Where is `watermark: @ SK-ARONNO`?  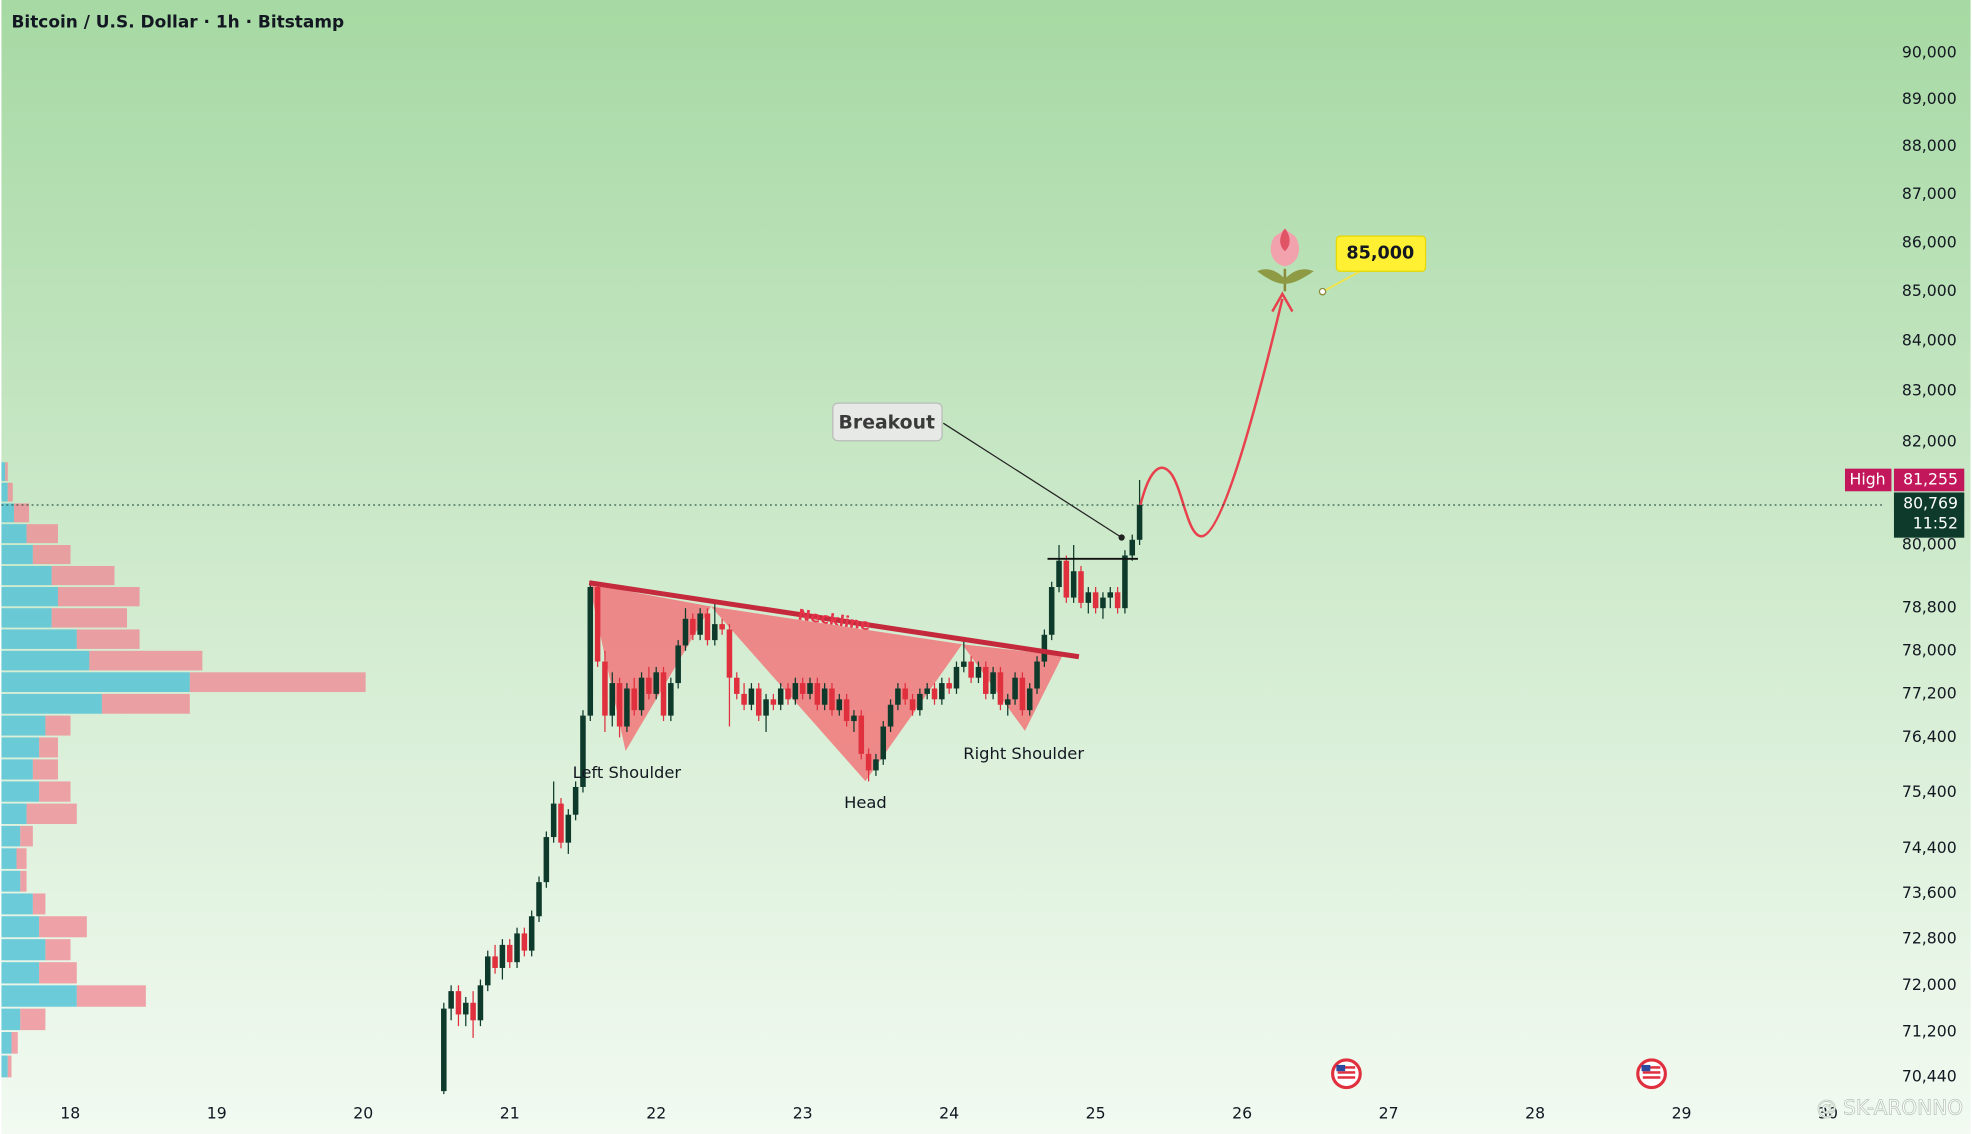 watermark: @ SK-ARONNO is located at coordinates (1890, 1107).